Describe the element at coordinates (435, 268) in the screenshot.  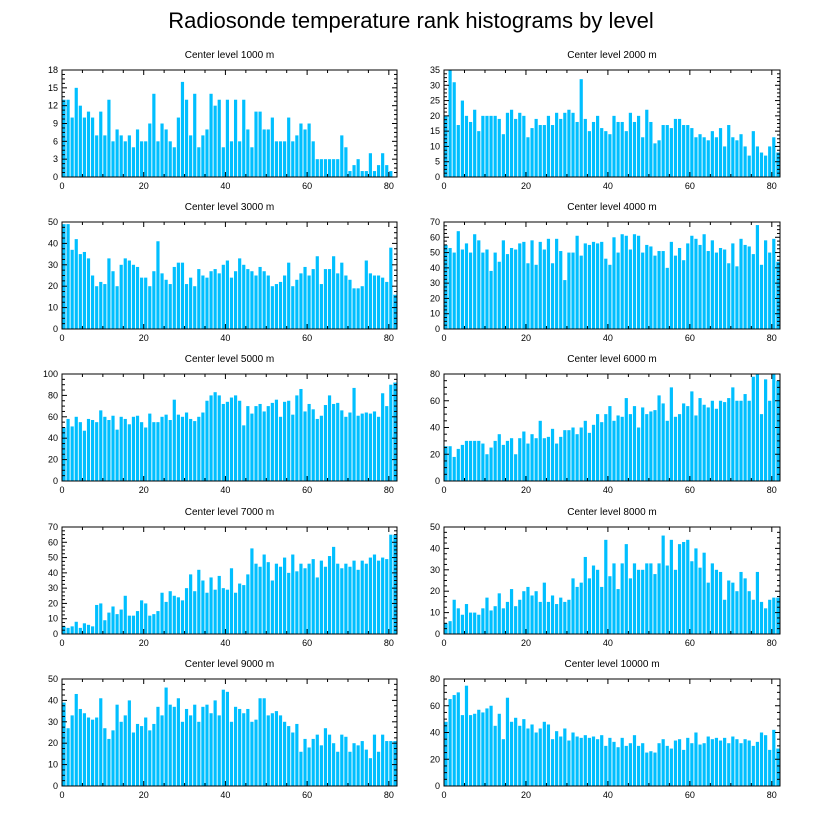
I see `y-tick-label: 40` at that location.